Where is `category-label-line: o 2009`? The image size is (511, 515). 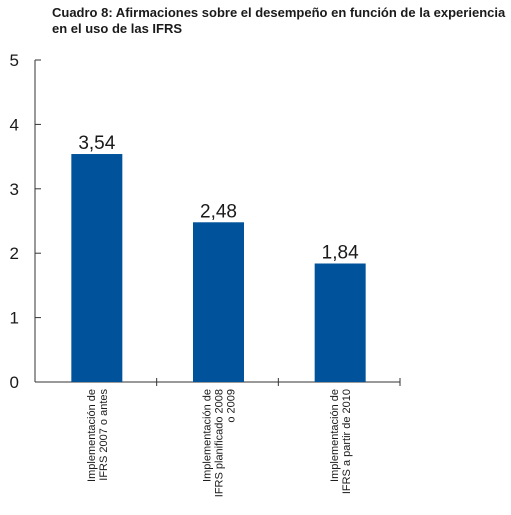 category-label-line: o 2009 is located at coordinates (232, 406).